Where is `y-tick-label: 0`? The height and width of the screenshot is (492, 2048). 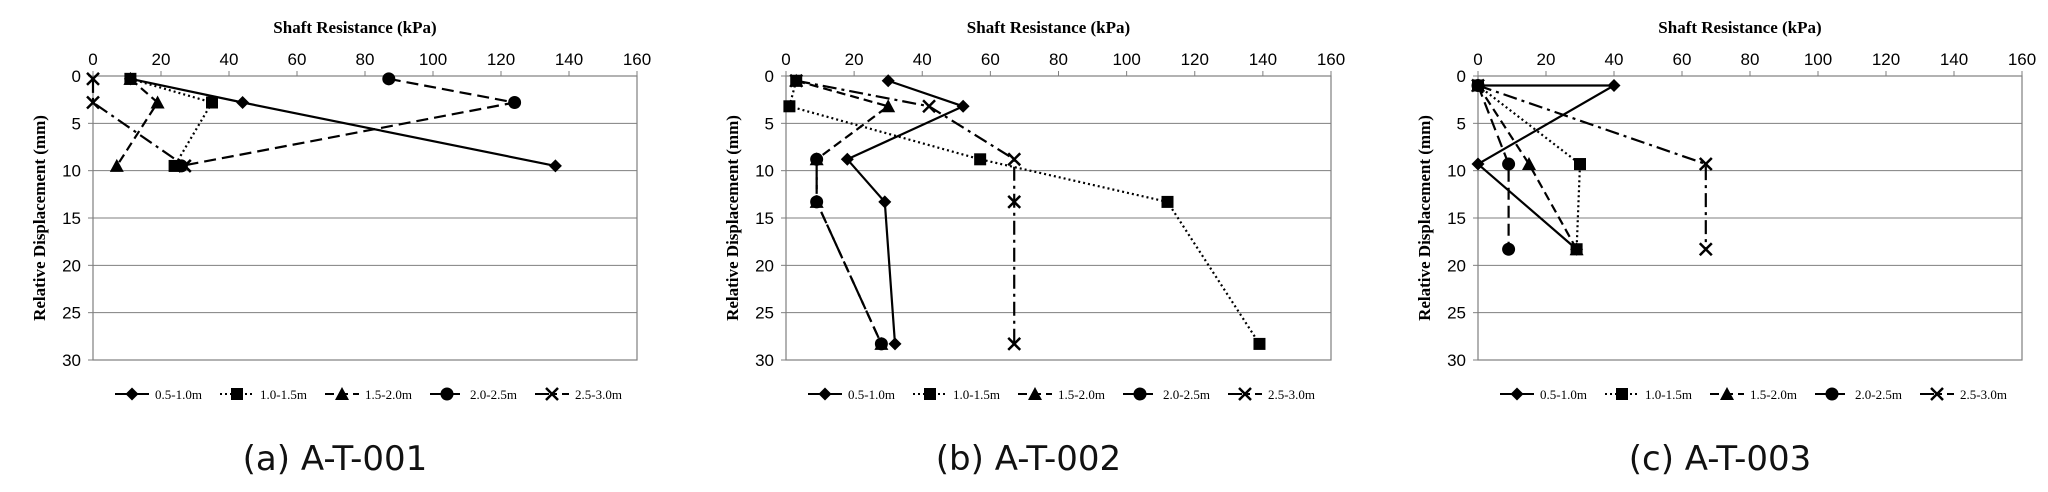
y-tick-label: 0 is located at coordinates (76, 76).